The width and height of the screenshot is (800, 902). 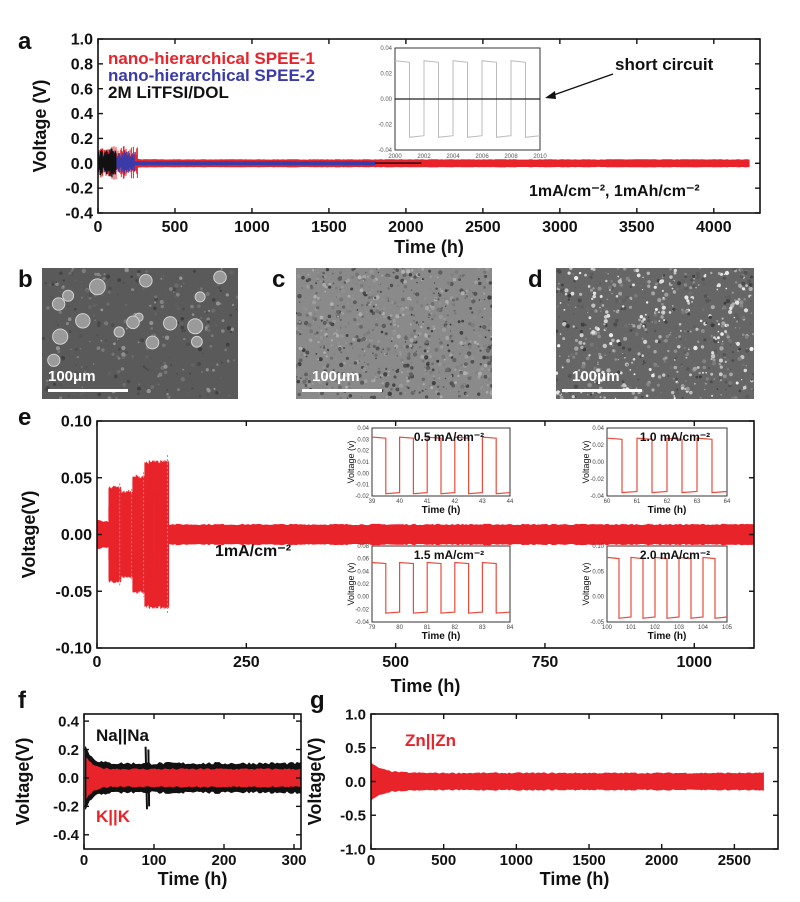 I want to click on inset-e-x-tick: 39, so click(x=372, y=502).